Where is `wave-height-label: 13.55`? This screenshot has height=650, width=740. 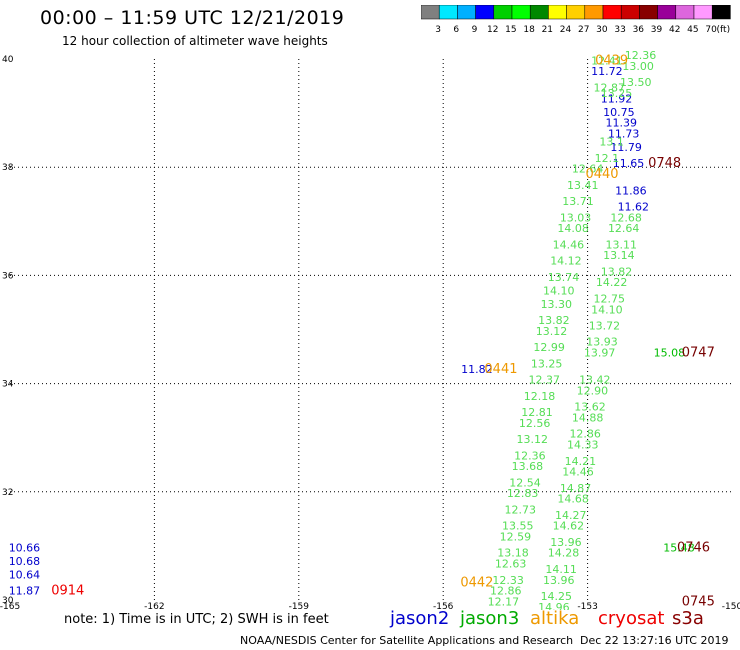 wave-height-label: 13.55 is located at coordinates (518, 526).